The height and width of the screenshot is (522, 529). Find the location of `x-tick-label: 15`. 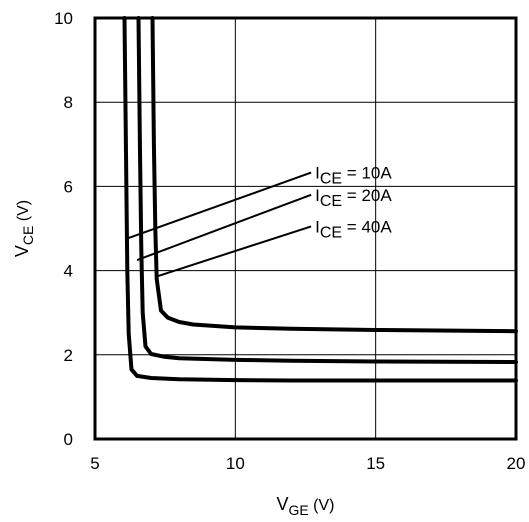

x-tick-label: 15 is located at coordinates (375, 463).